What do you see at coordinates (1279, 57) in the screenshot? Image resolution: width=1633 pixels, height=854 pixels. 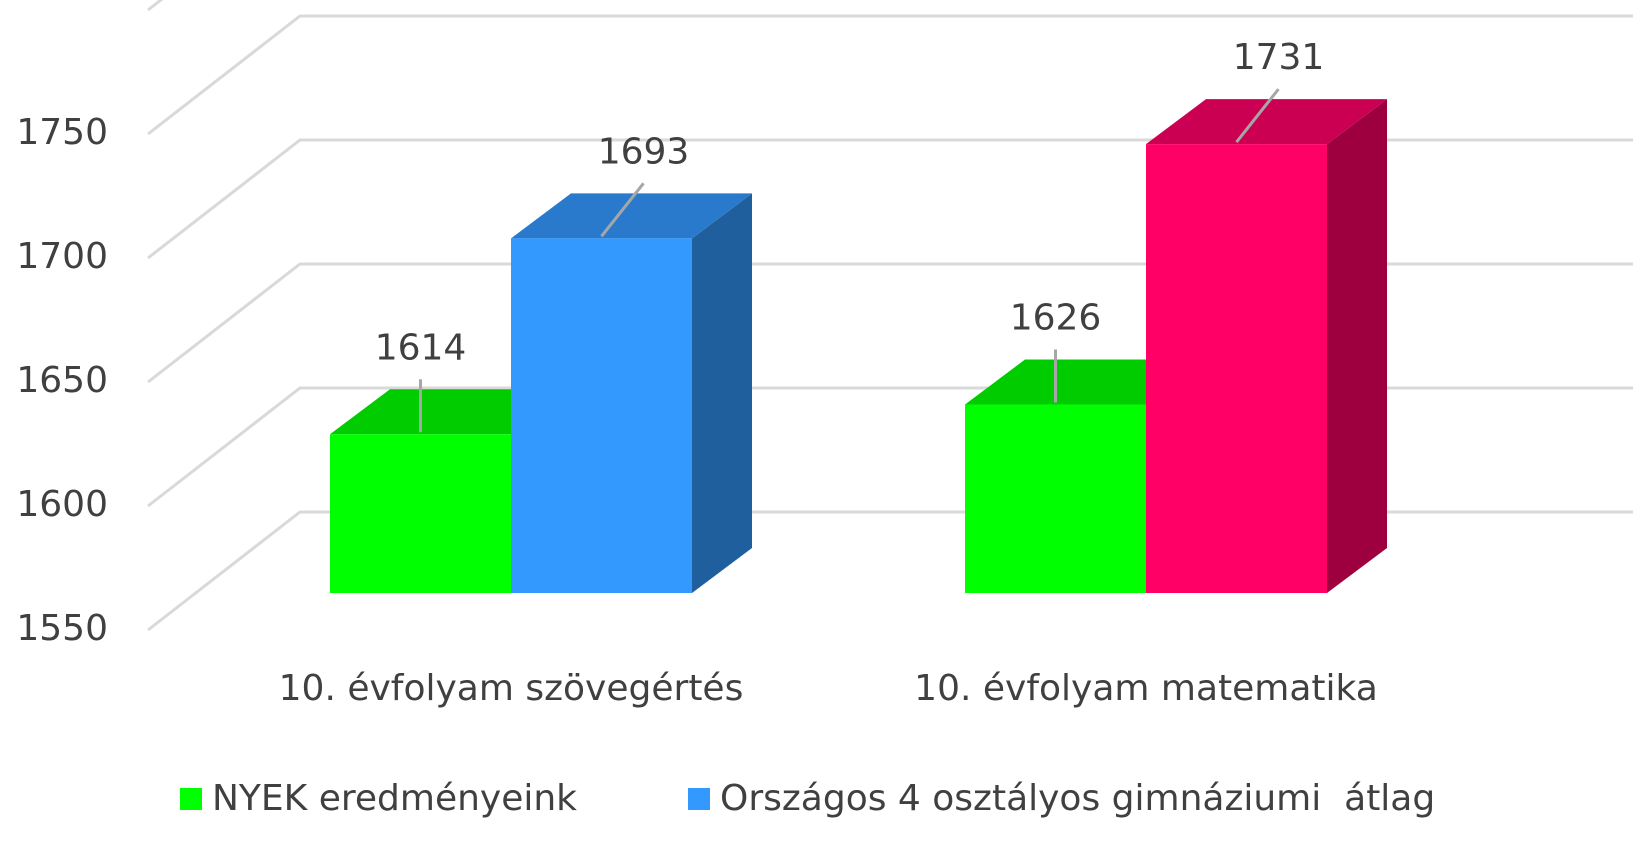 I see `data-label: 1731` at bounding box center [1279, 57].